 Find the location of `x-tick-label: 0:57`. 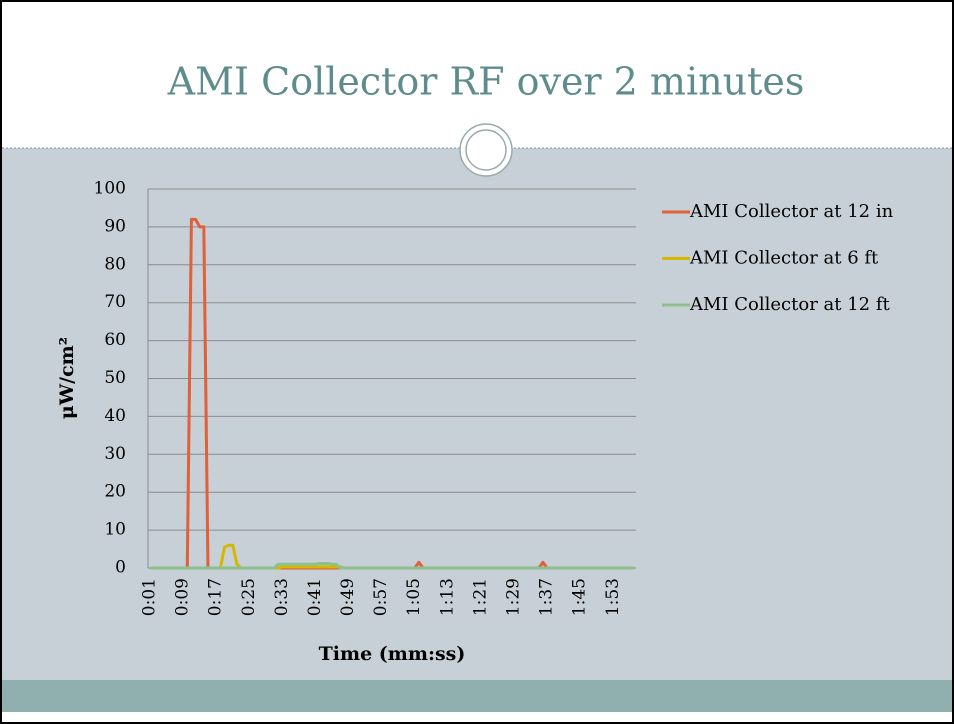

x-tick-label: 0:57 is located at coordinates (381, 597).